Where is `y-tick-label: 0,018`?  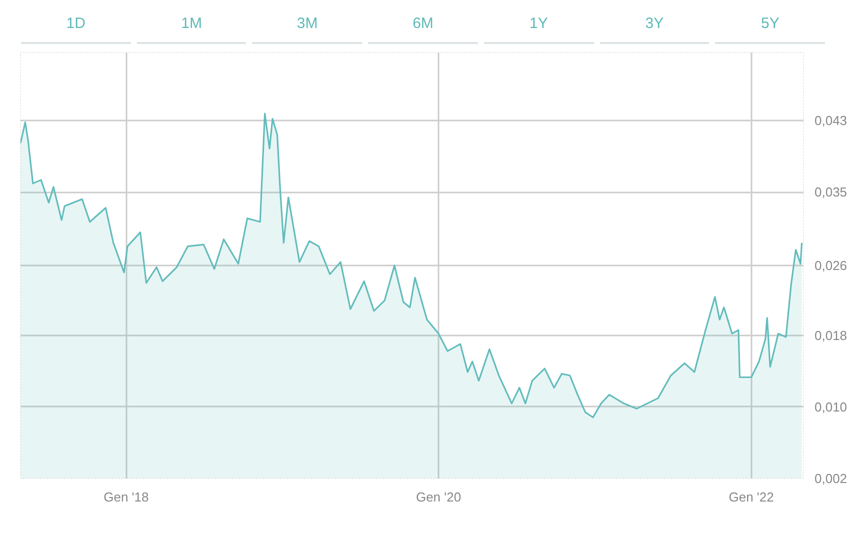
y-tick-label: 0,018 is located at coordinates (831, 335).